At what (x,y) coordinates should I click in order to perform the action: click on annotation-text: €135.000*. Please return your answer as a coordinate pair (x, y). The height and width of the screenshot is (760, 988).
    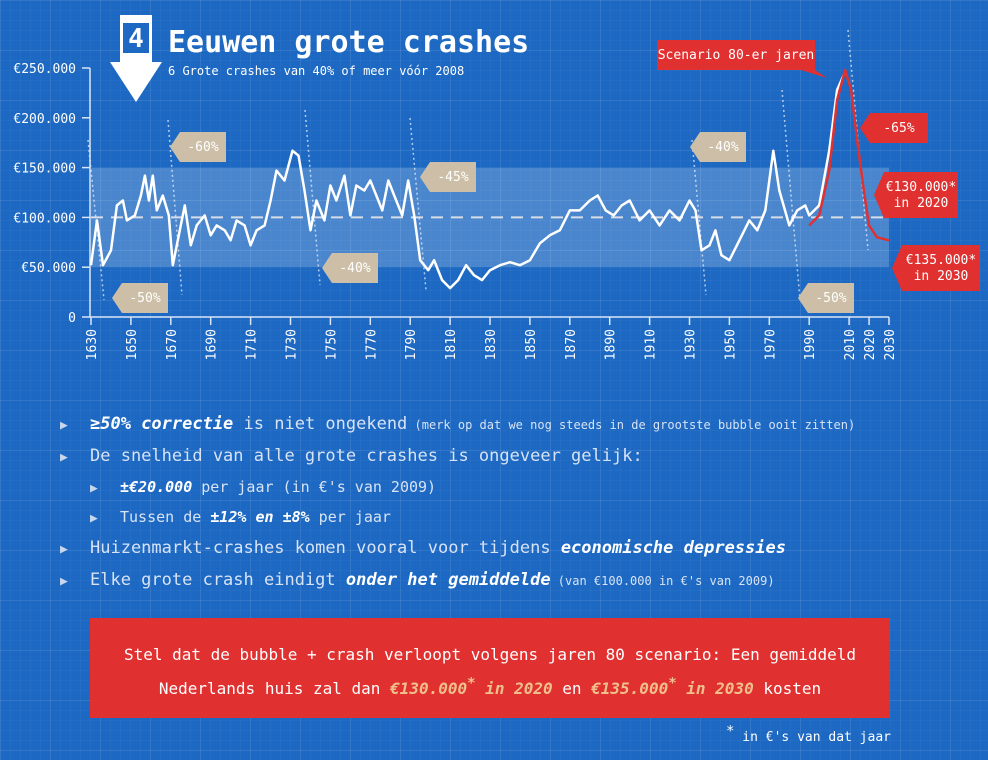
    Looking at the image, I should click on (941, 260).